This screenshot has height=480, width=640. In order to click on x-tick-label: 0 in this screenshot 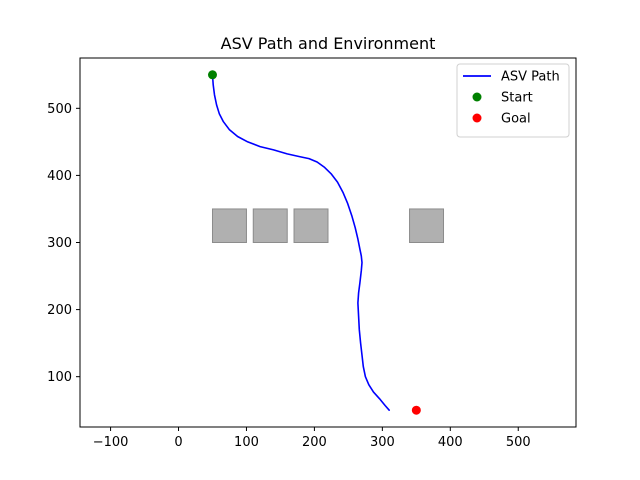, I will do `click(178, 442)`.